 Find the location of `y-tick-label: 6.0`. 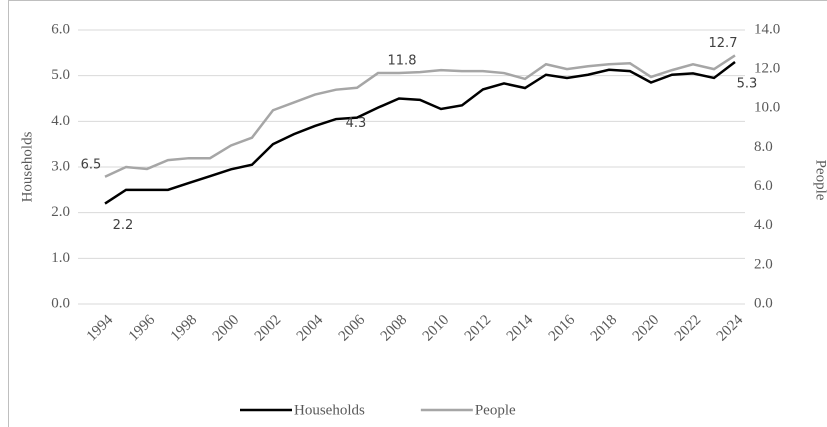

y-tick-label: 6.0 is located at coordinates (60, 29).